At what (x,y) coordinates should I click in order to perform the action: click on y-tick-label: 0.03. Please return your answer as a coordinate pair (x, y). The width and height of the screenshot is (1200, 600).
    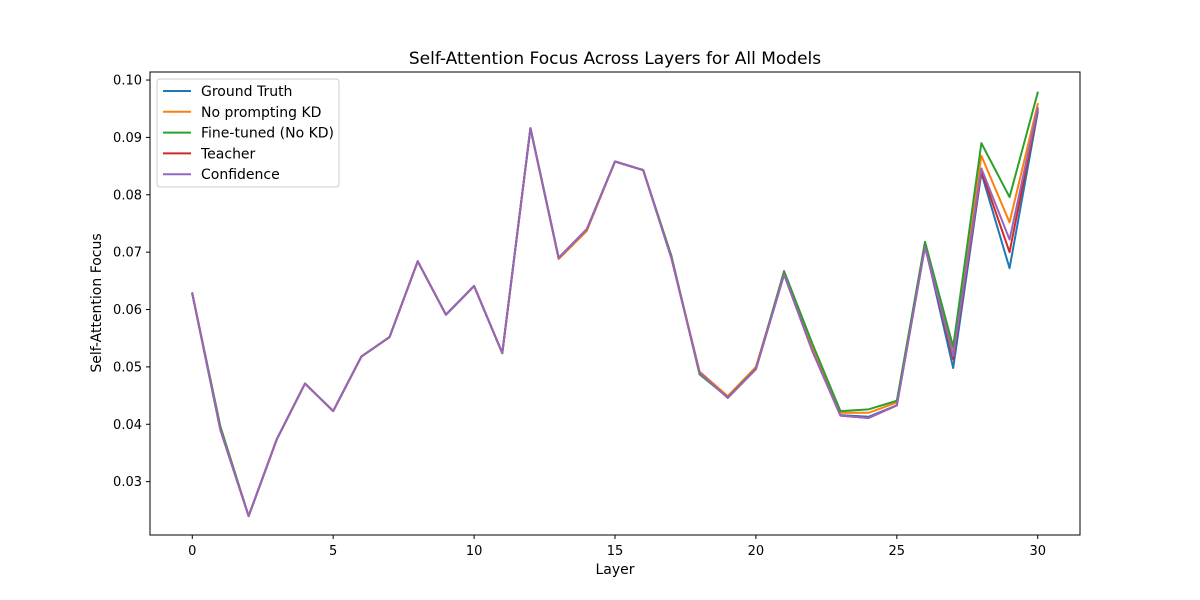
    Looking at the image, I should click on (127, 482).